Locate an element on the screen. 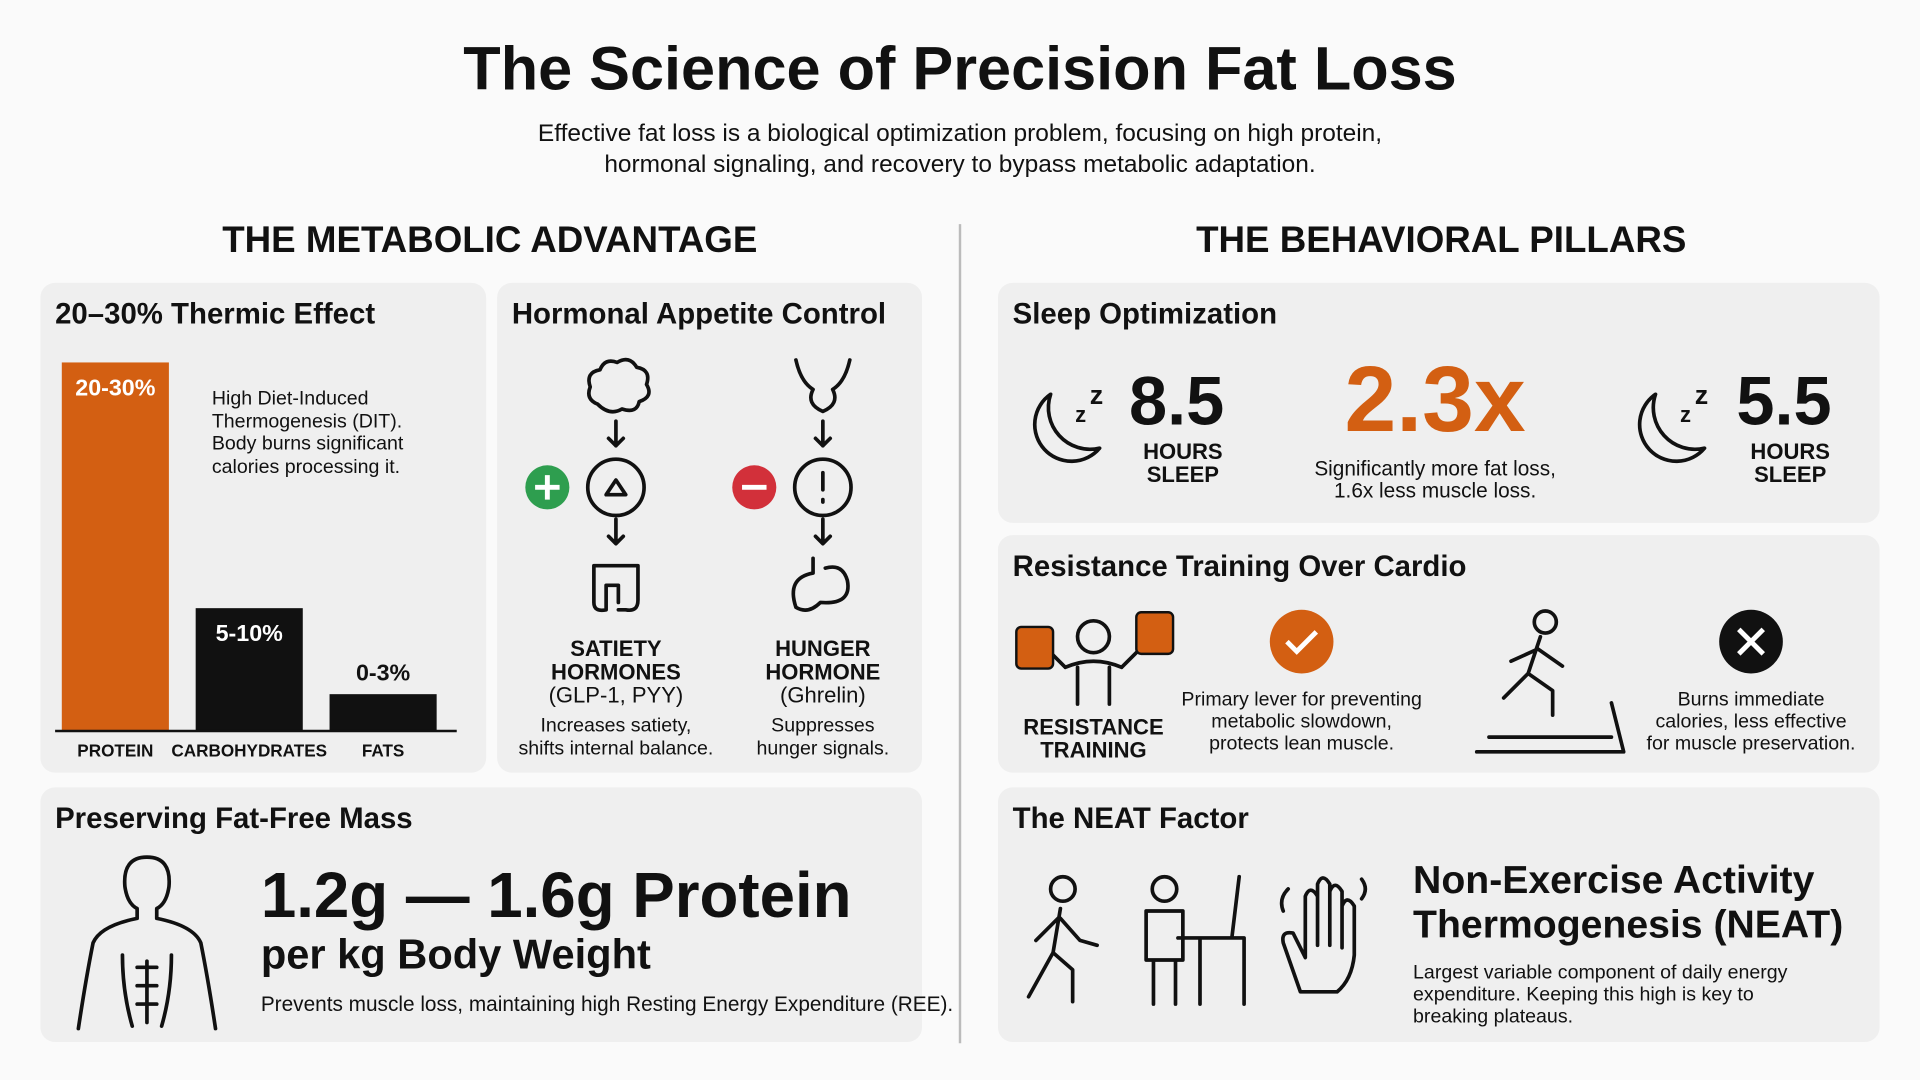 This screenshot has width=1920, height=1080. desk-worker-icon is located at coordinates (1195, 940).